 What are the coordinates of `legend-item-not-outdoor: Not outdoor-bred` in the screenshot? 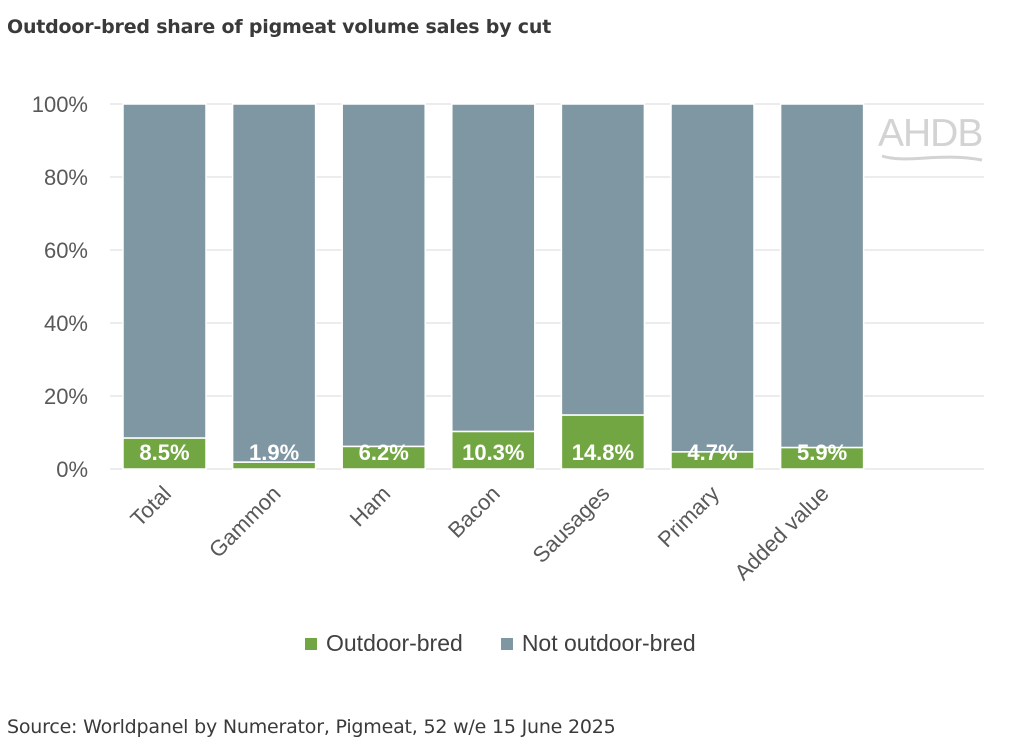 It's located at (598, 643).